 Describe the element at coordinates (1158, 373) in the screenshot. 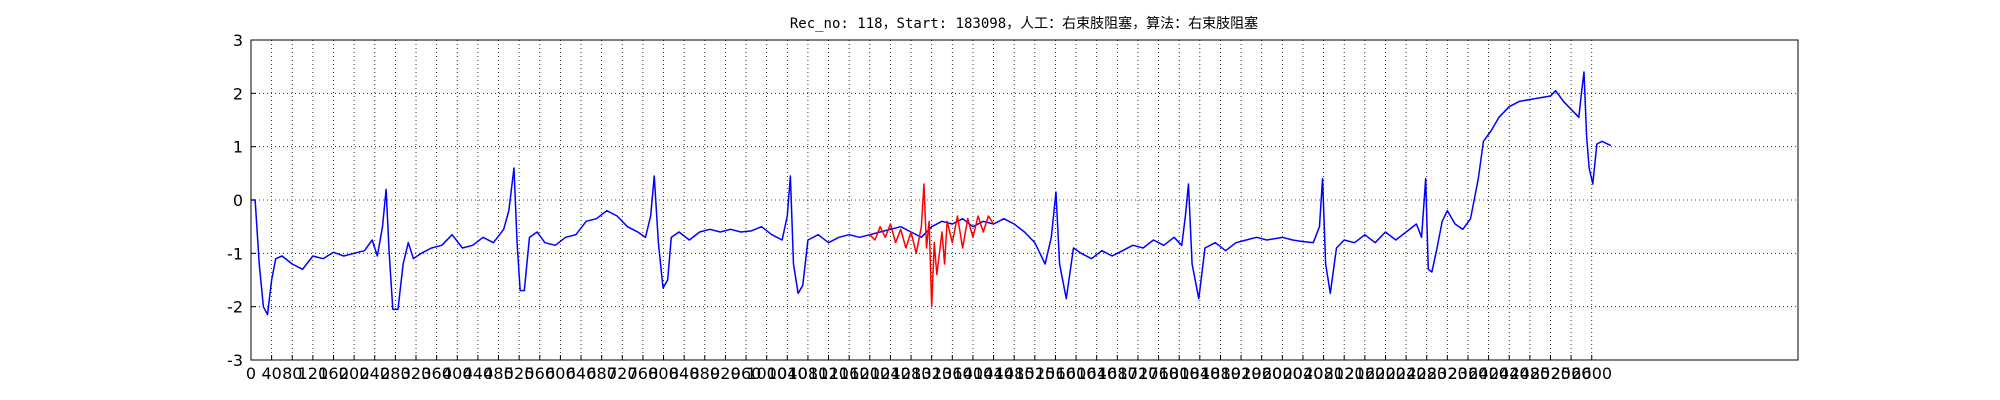

I see `x-tick-label: 1760` at that location.